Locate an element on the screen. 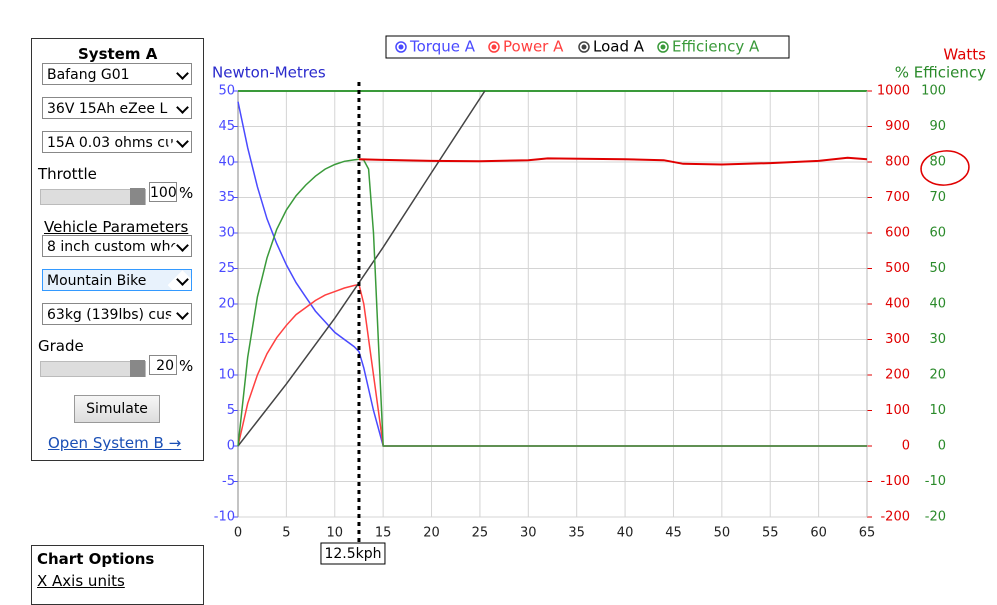 Image resolution: width=997 pixels, height=605 pixels. motor-select: Bafang G01 is located at coordinates (117, 74).